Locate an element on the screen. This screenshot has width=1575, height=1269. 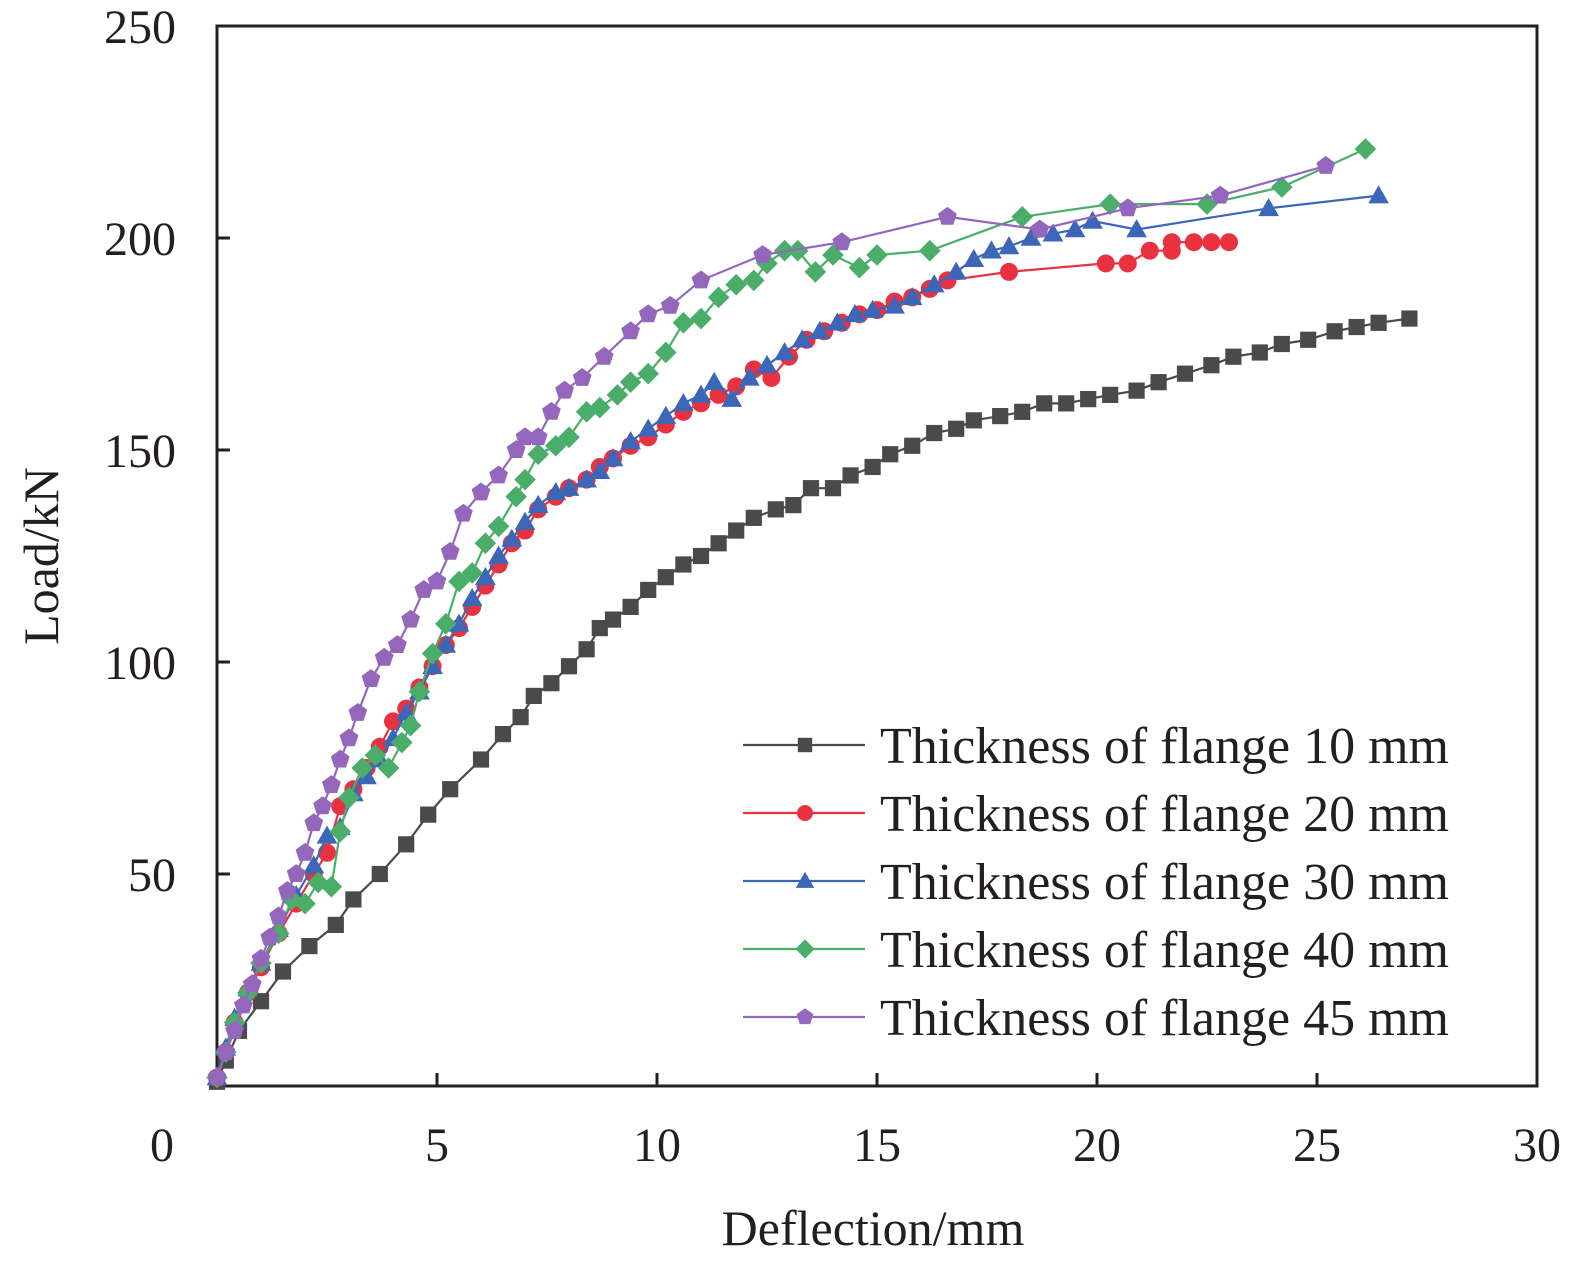
legend-marker-circle-icon is located at coordinates (805, 813).